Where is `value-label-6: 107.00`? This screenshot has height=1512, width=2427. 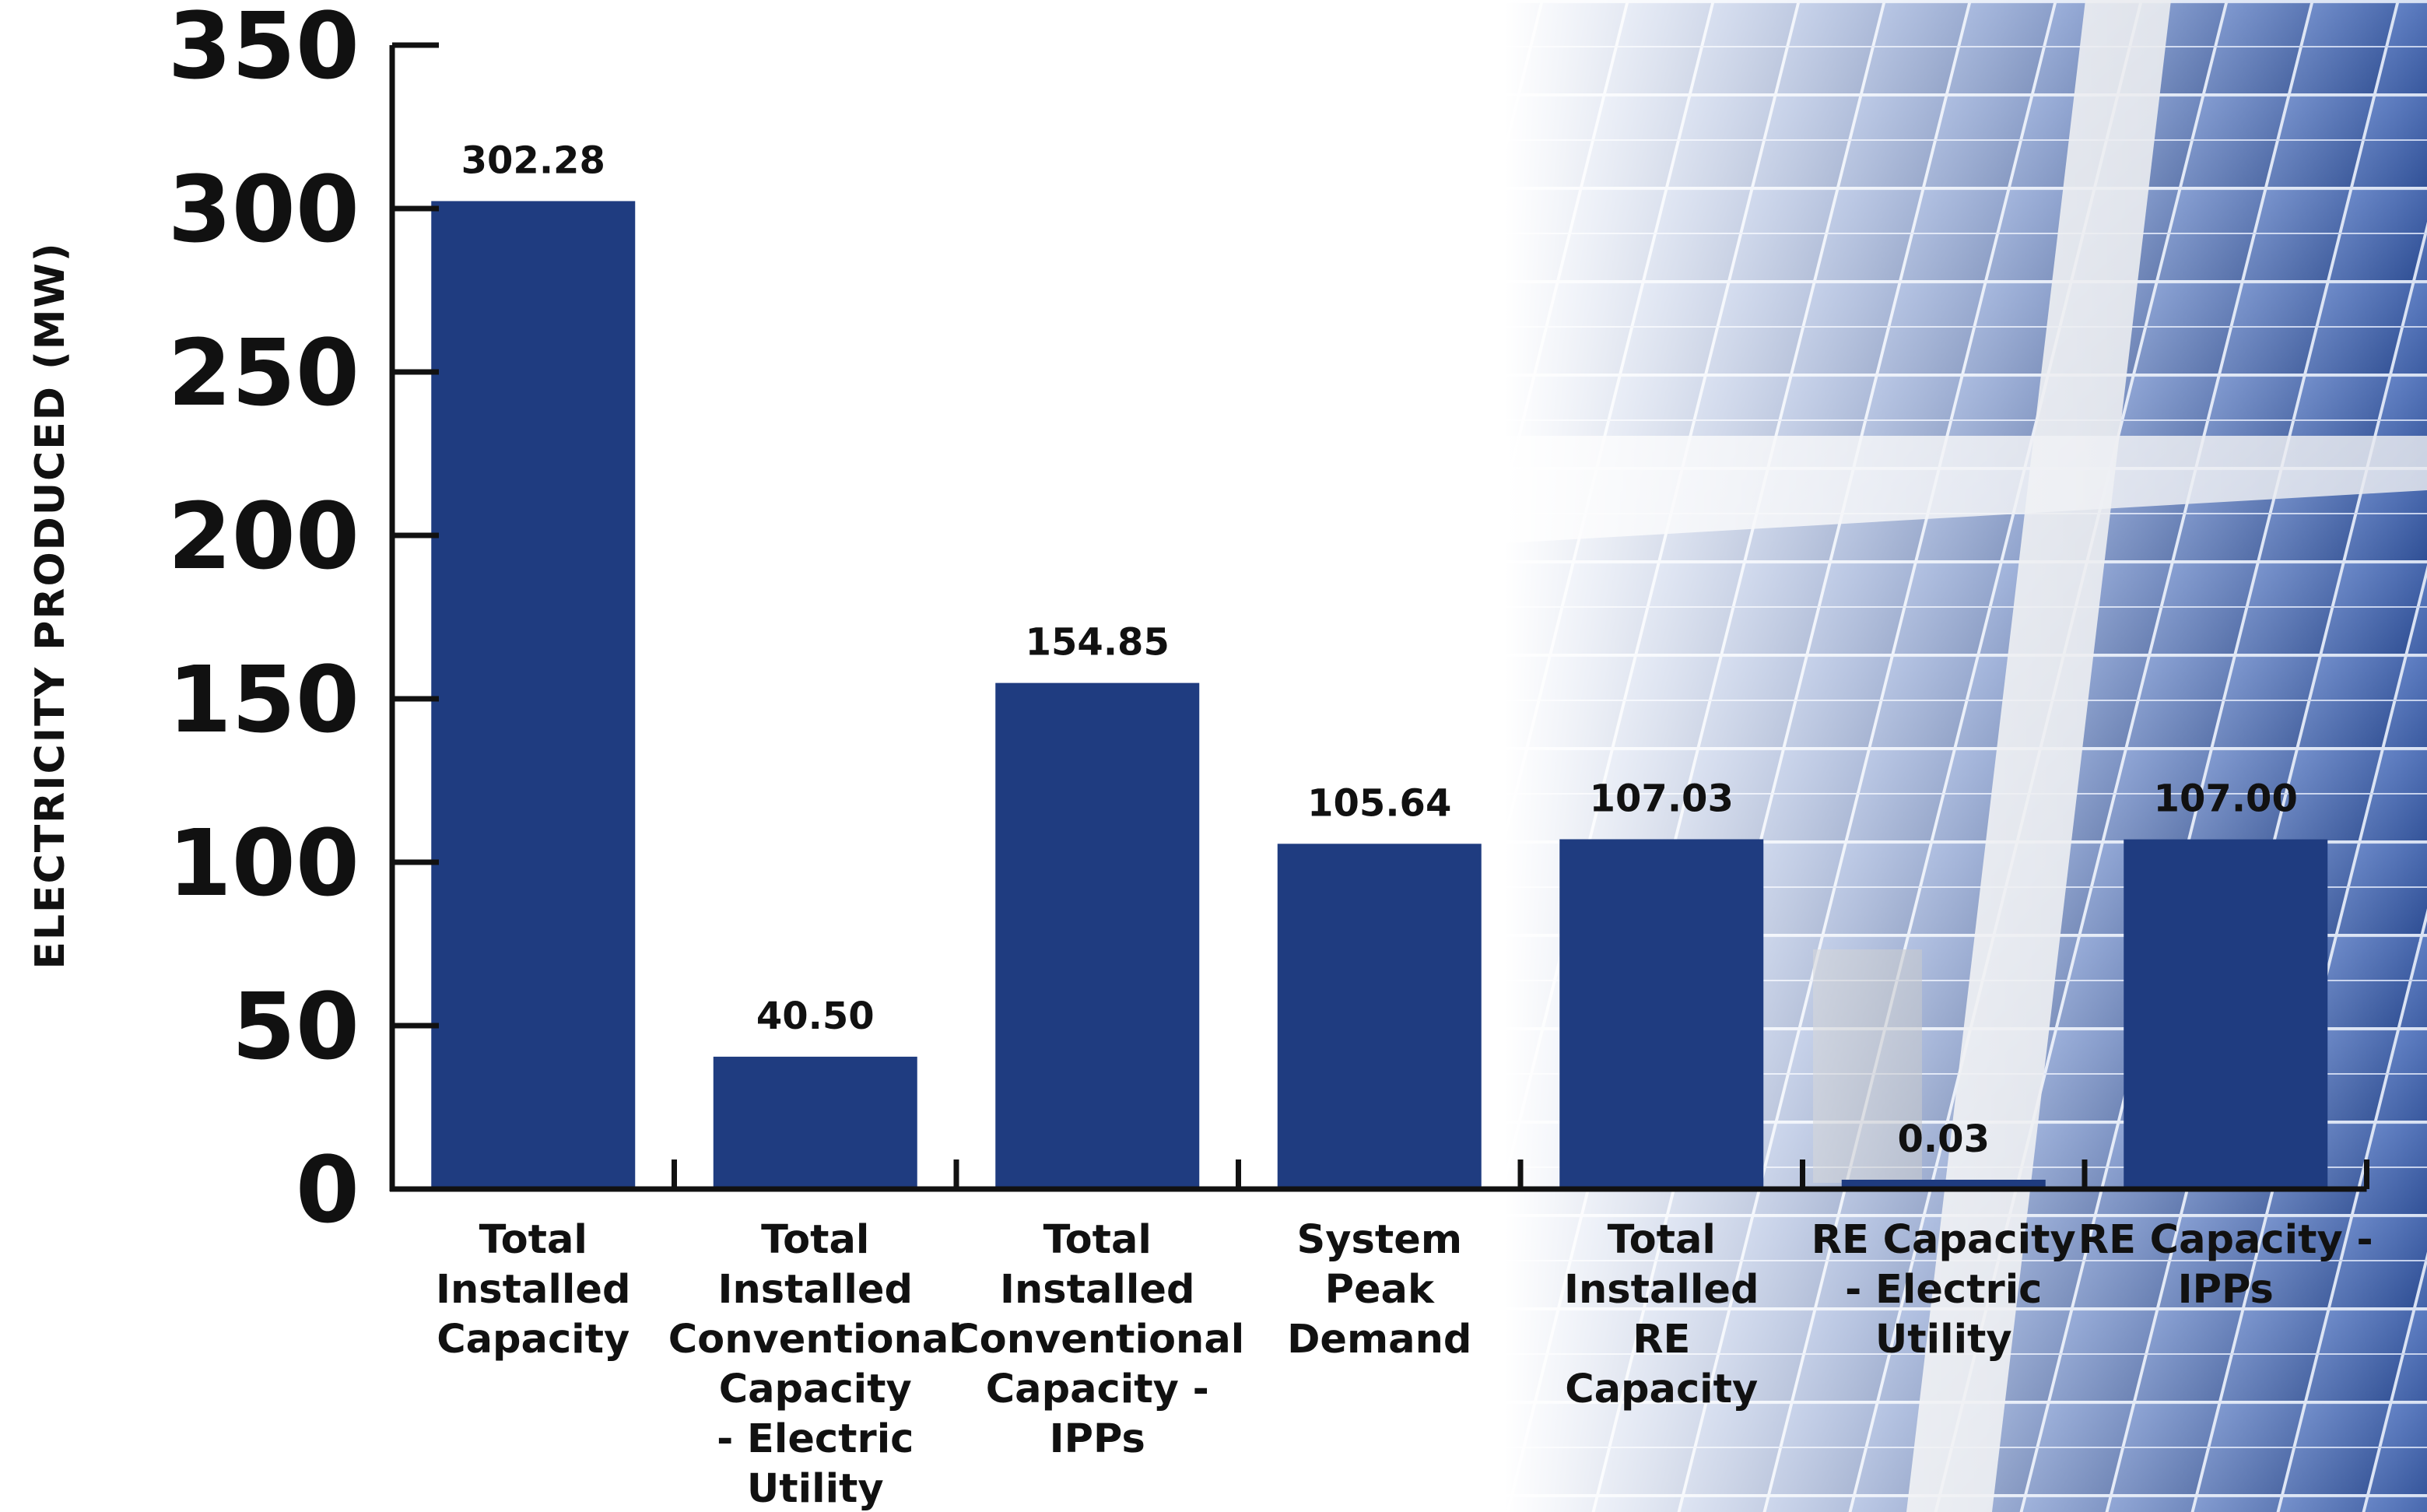
value-label-6: 107.00 is located at coordinates (2226, 799).